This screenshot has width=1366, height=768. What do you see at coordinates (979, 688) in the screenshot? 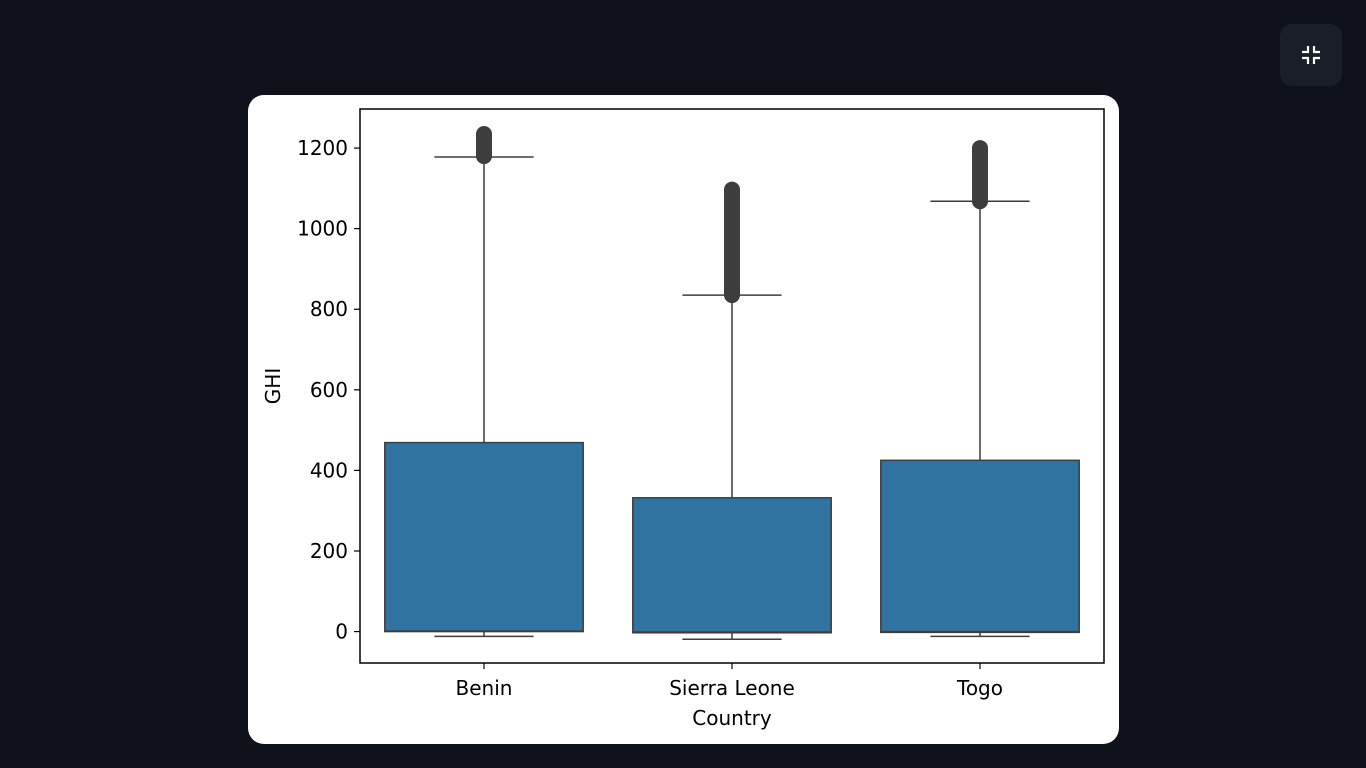
I see `x-tick-label: Togo` at bounding box center [979, 688].